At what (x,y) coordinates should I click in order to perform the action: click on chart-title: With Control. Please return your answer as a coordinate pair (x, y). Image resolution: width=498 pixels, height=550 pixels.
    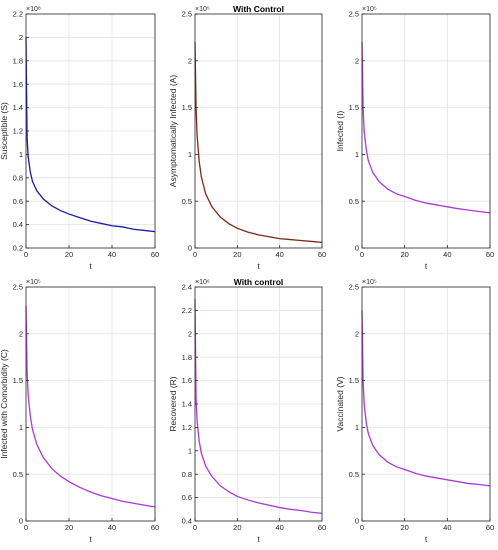
    Looking at the image, I should click on (258, 9).